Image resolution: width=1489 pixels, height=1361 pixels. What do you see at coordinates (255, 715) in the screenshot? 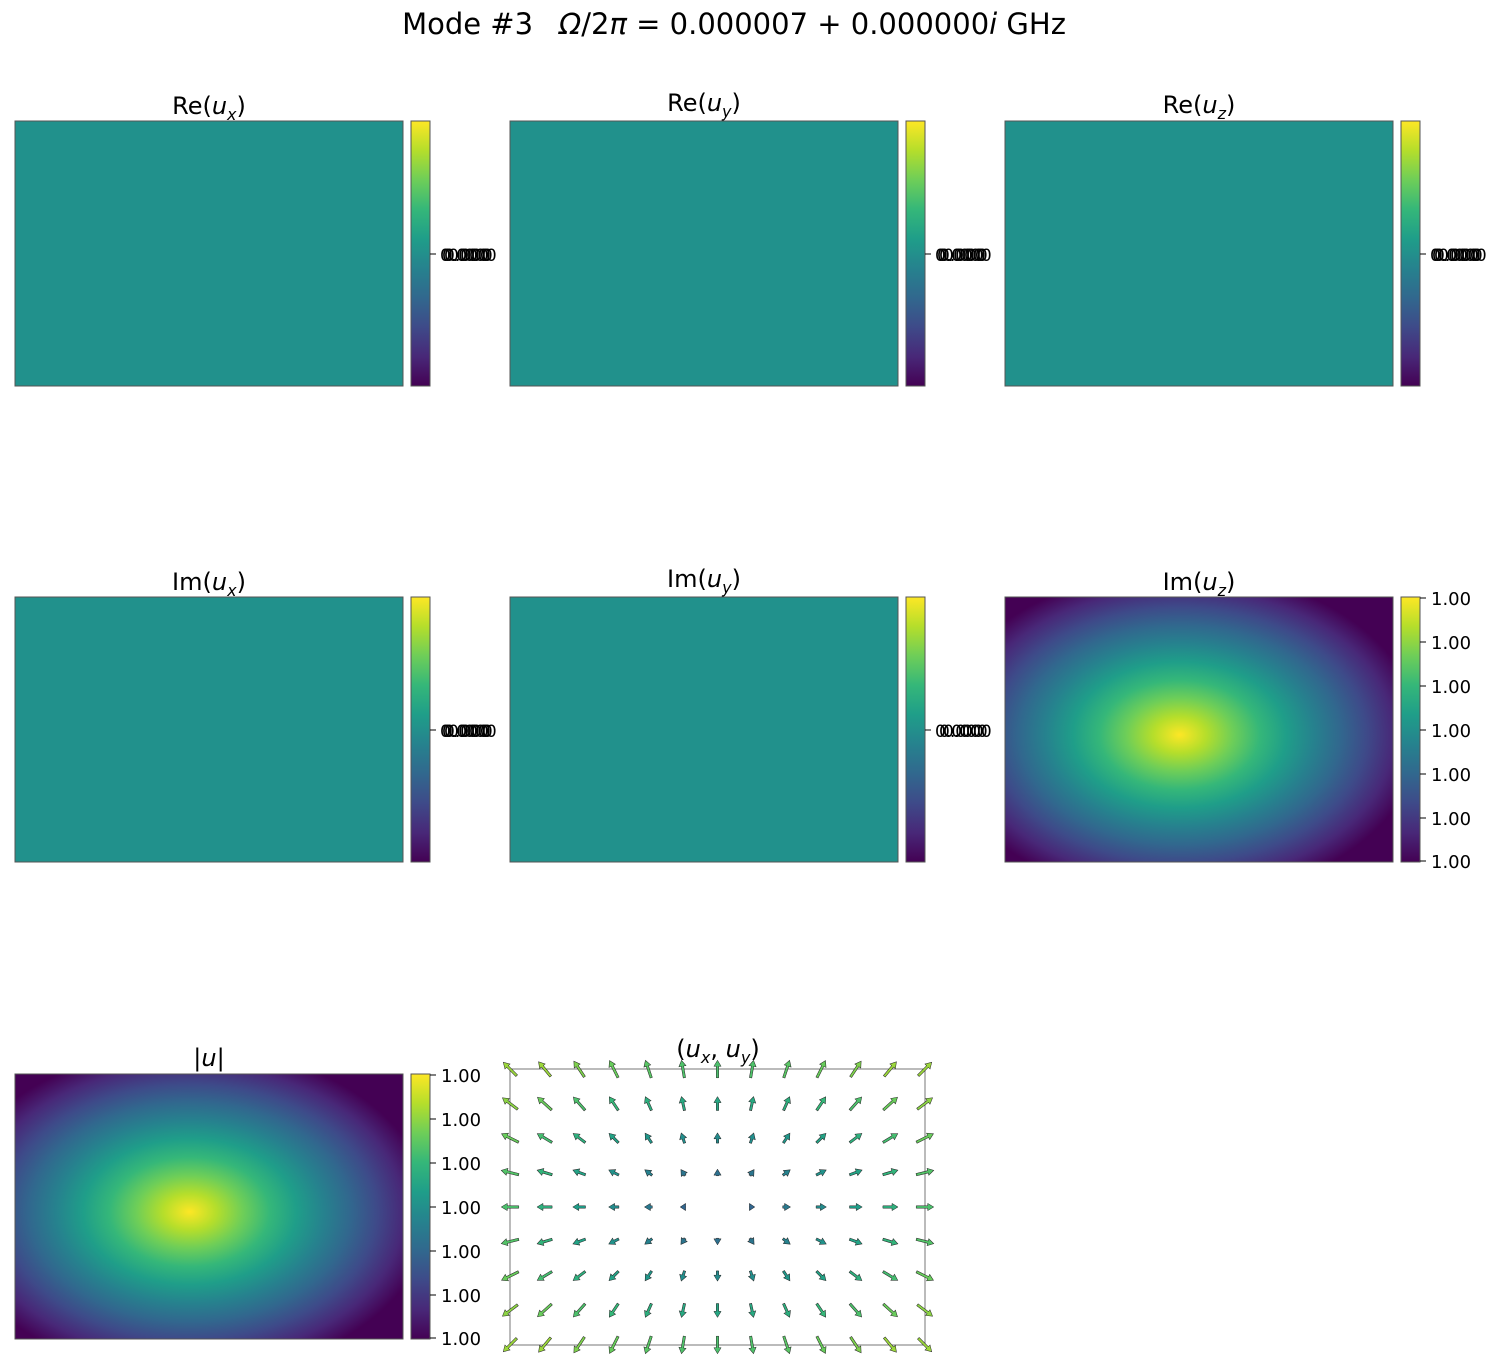
I see `panel-im-ux: Im(ux) 0.000 0.000 0.000 0.000` at bounding box center [255, 715].